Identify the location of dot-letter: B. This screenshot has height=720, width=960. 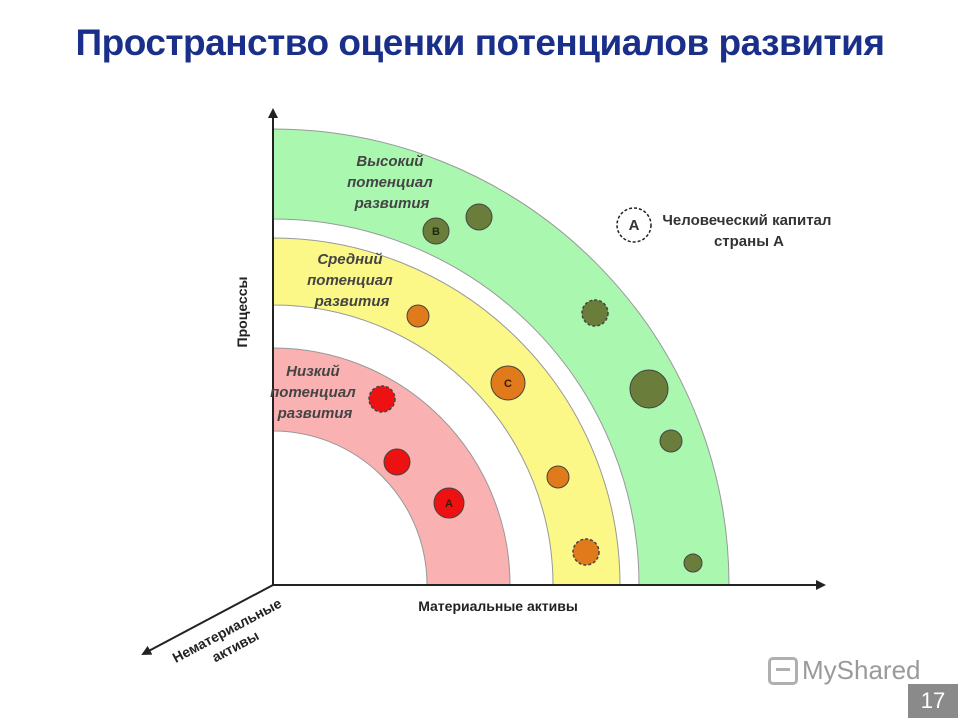
(436, 232).